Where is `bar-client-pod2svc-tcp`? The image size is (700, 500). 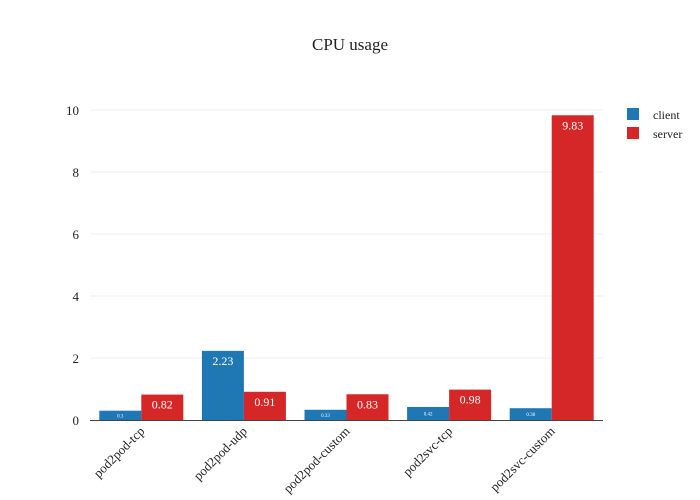
bar-client-pod2svc-tcp is located at coordinates (428, 413).